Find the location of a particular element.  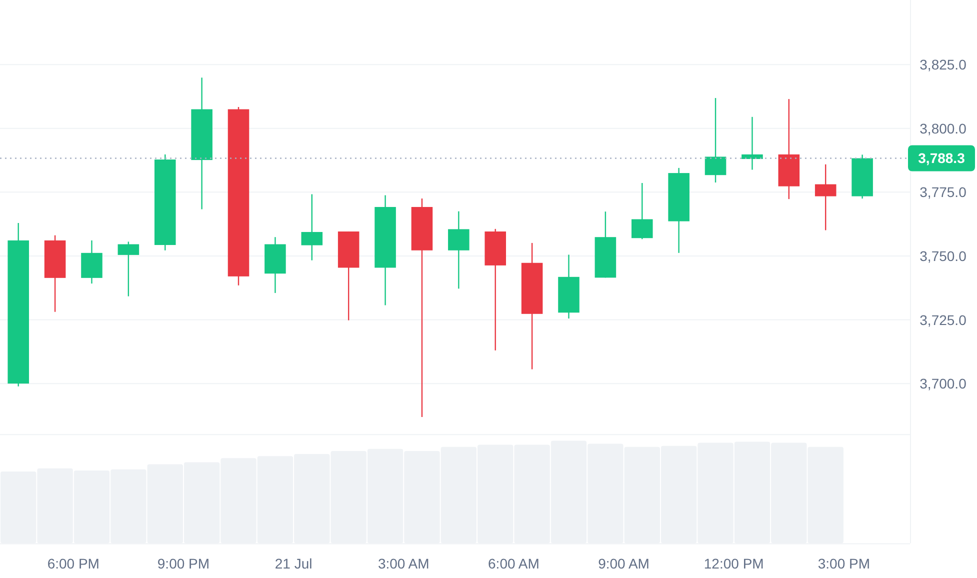

y-tick-label: 3,700.0 is located at coordinates (943, 384).